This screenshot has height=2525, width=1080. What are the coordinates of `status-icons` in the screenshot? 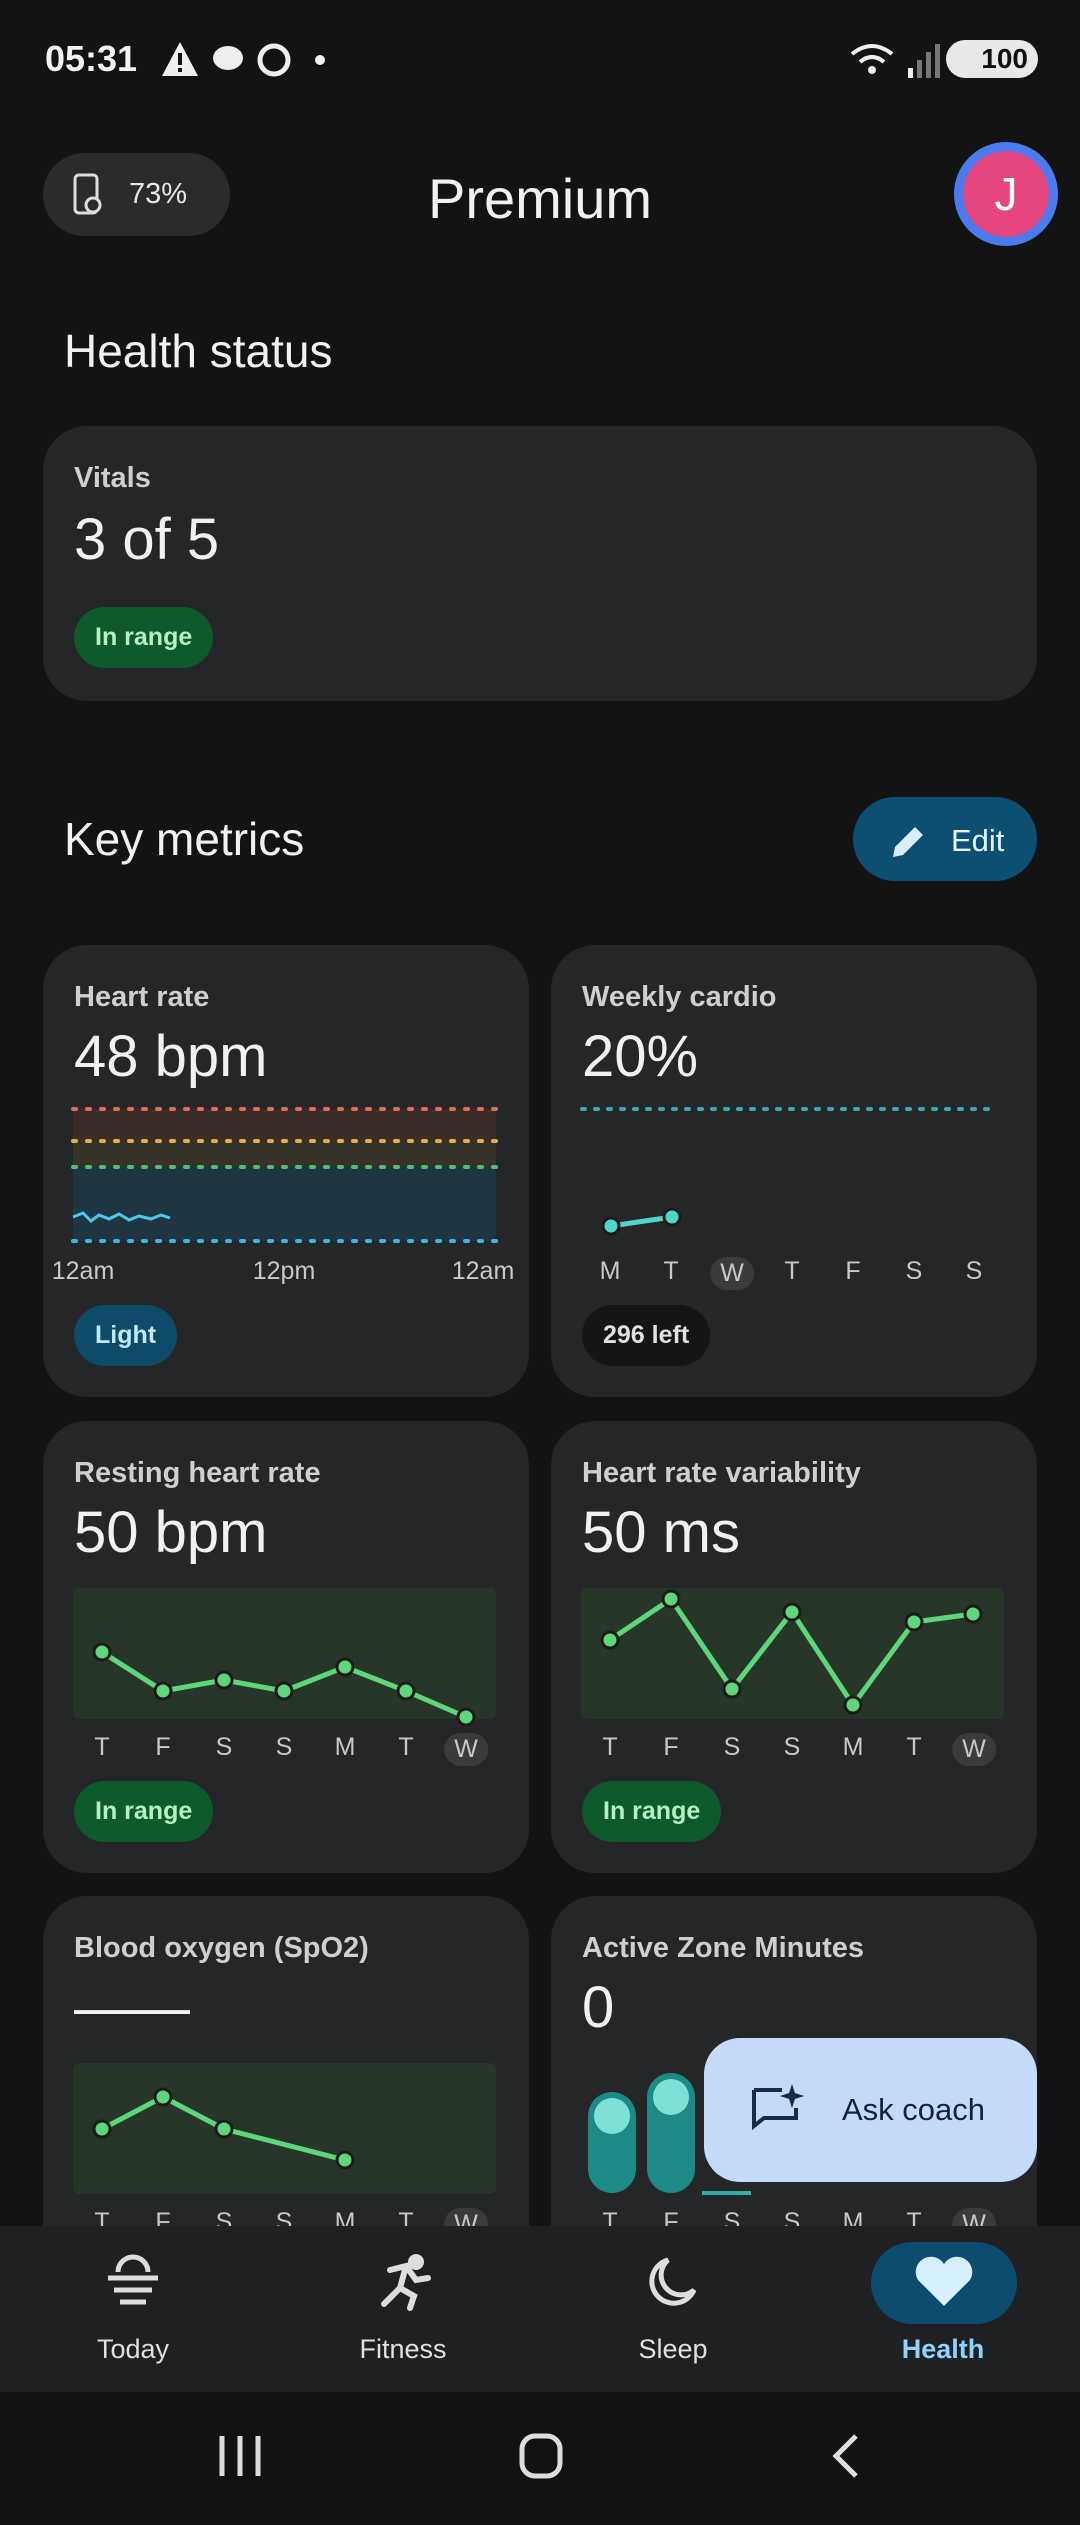 It's located at (243, 59).